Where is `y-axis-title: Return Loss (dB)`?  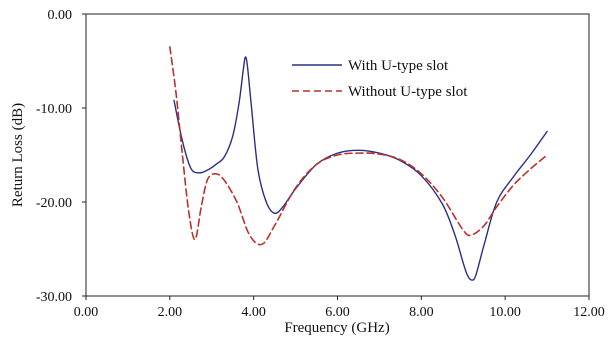 y-axis-title: Return Loss (dB) is located at coordinates (18, 155).